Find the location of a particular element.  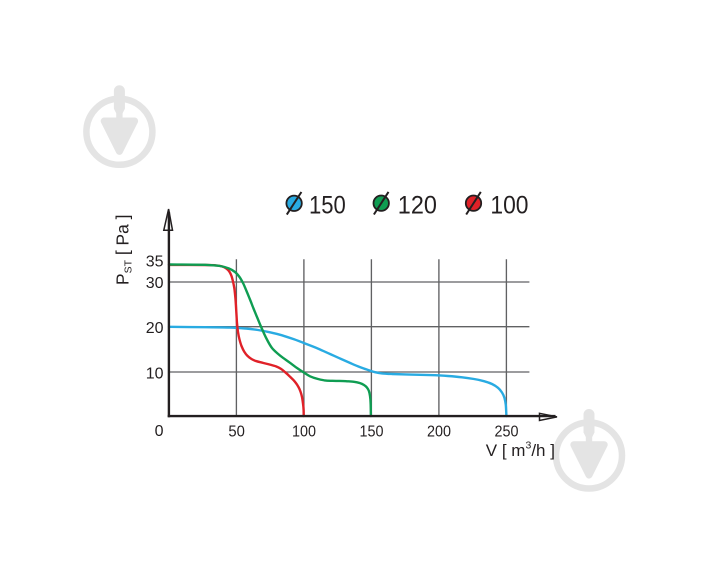

svg-text: 200 is located at coordinates (439, 432).